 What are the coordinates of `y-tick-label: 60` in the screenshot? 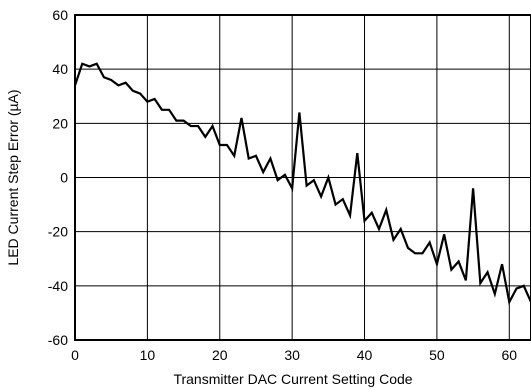 It's located at (60, 15).